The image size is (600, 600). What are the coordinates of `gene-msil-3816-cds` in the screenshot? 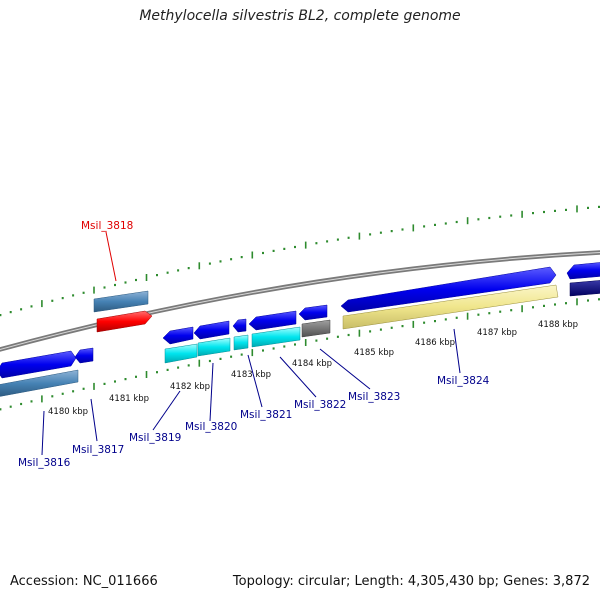 It's located at (38, 364).